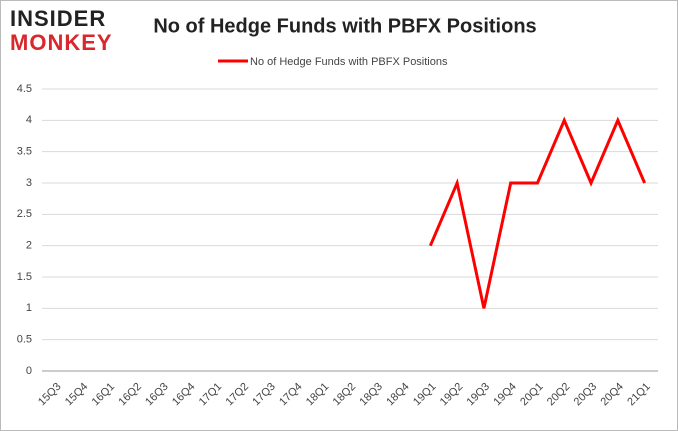 The image size is (678, 431). What do you see at coordinates (24, 89) in the screenshot?
I see `y-tick-label: 4.5` at bounding box center [24, 89].